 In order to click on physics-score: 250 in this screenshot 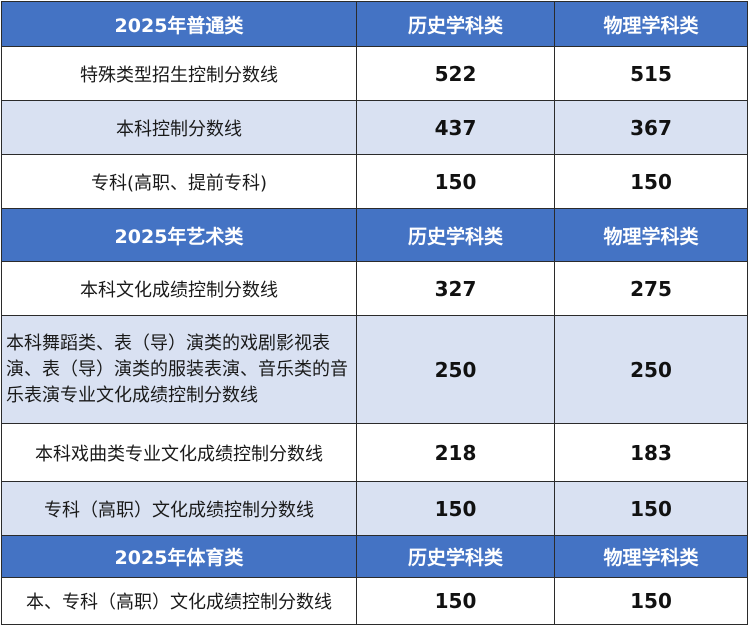, I will do `click(651, 369)`.